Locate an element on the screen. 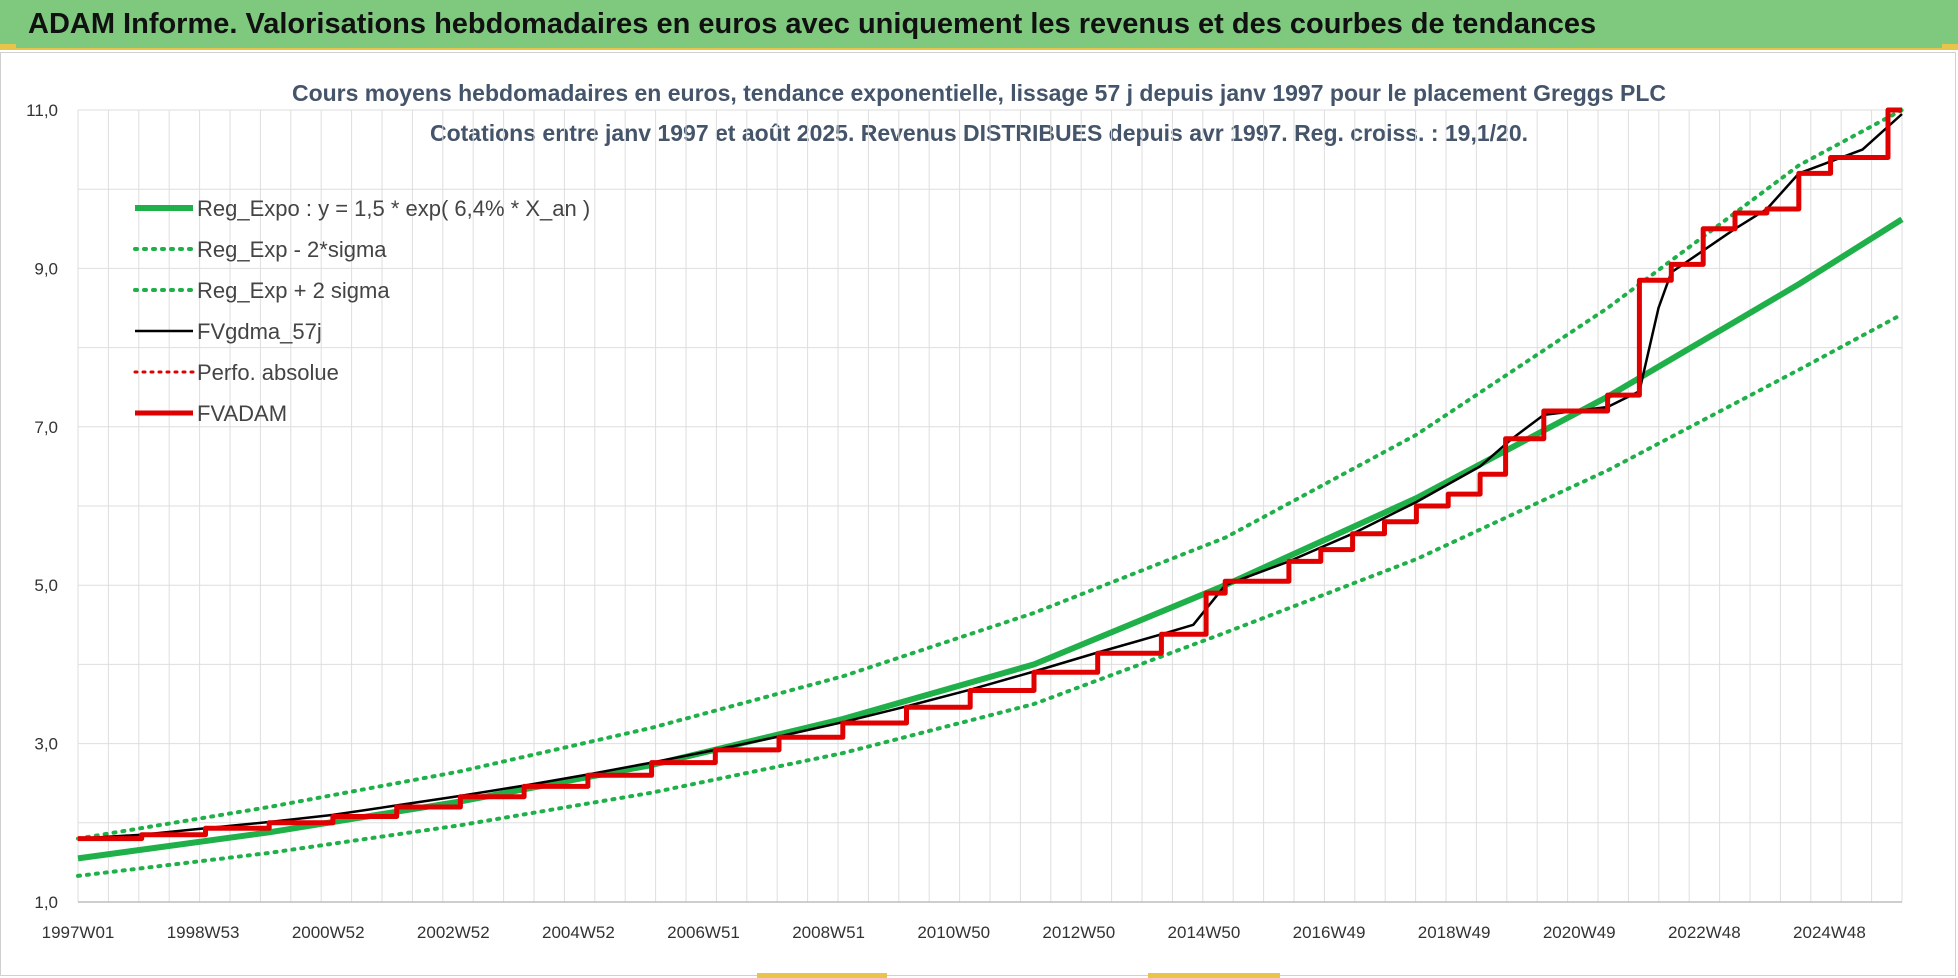 Image resolution: width=1958 pixels, height=978 pixels. x-tick-label: 2020W49 is located at coordinates (1579, 932).